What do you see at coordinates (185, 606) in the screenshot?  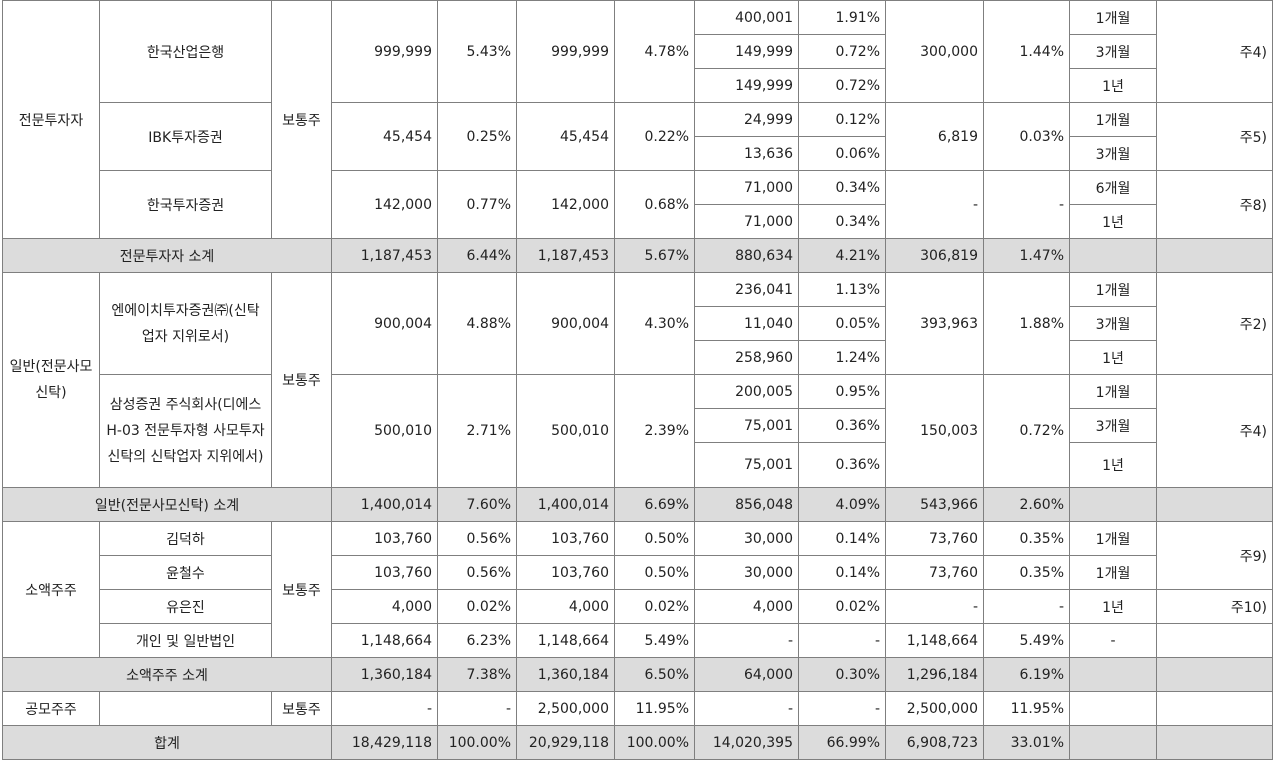 I see `investor-name: 유은진` at bounding box center [185, 606].